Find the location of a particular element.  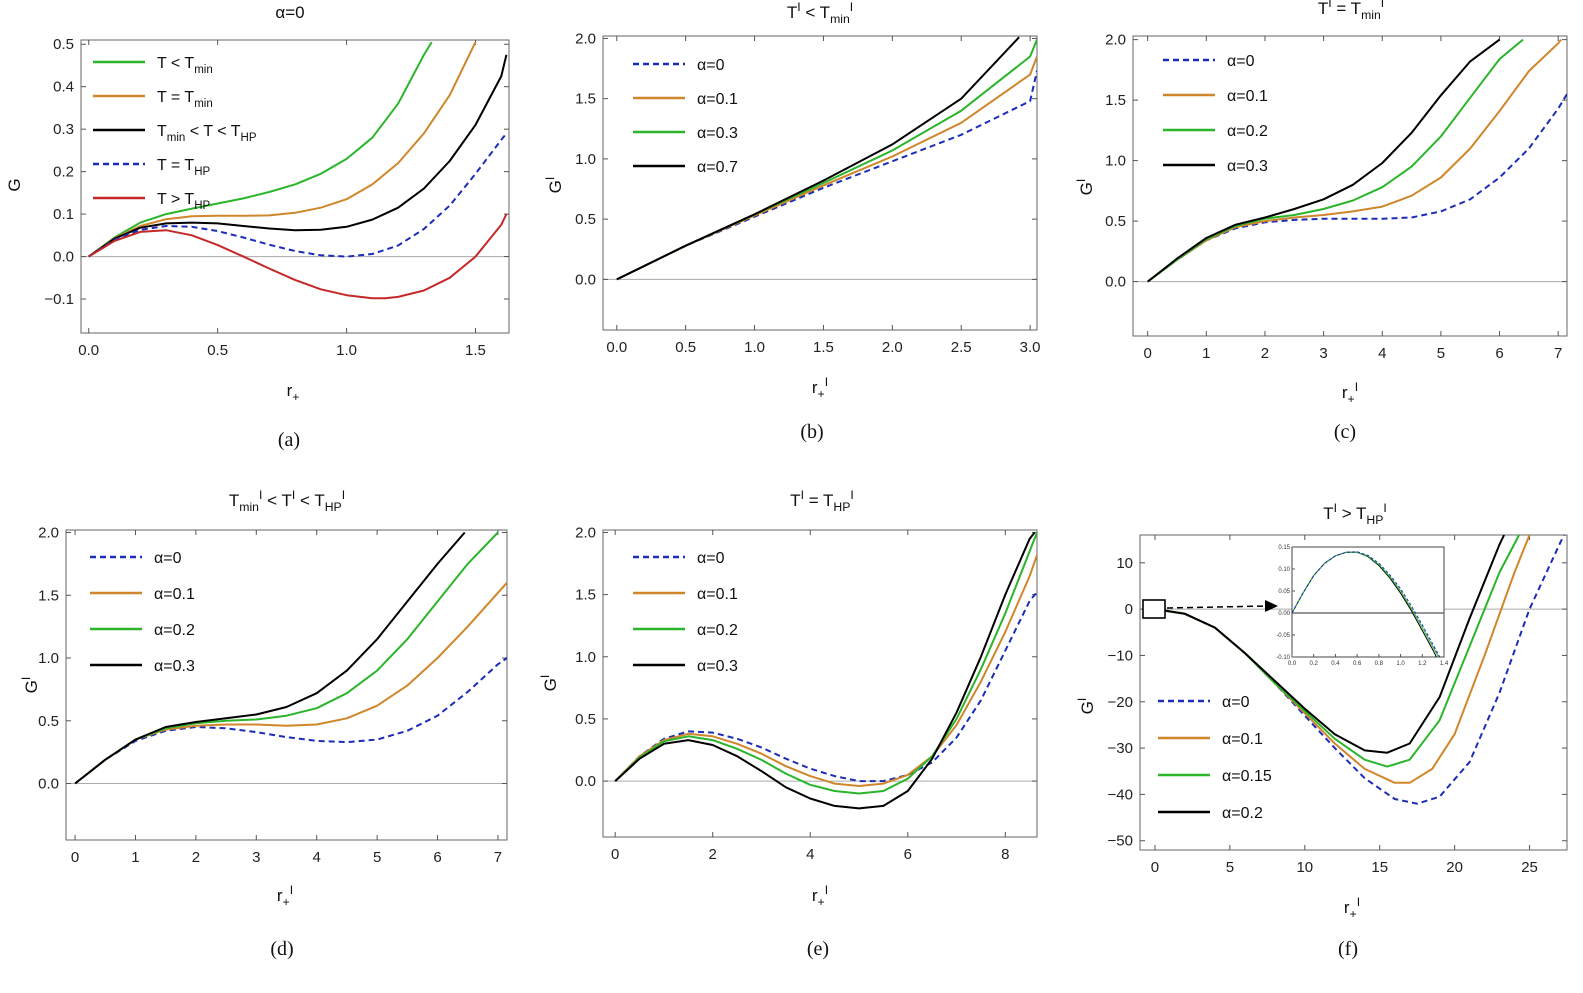

inset-x-tick-label: 1.4 is located at coordinates (1444, 664).